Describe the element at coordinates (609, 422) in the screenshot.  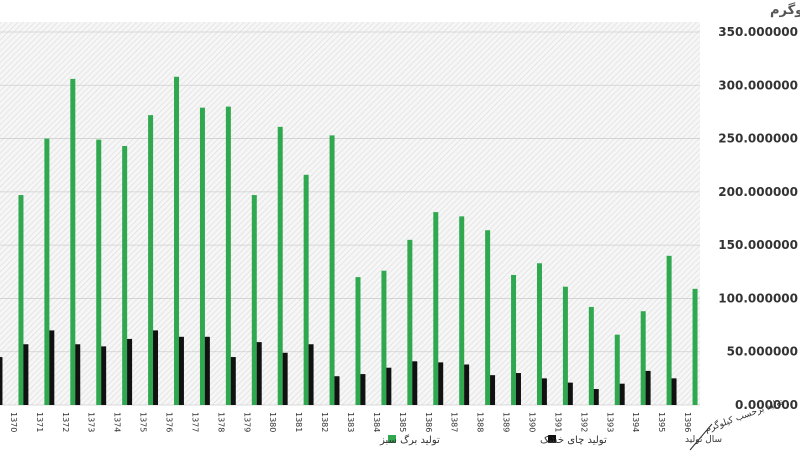
I see `x-tick-label: 1393` at that location.